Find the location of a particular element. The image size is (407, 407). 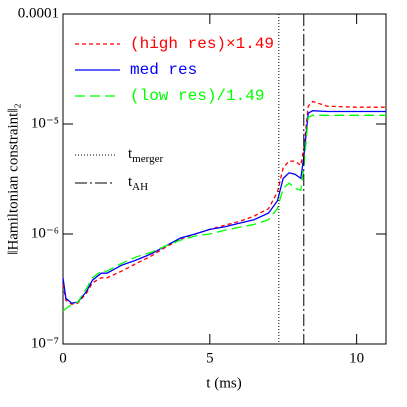

y-axis-label: ‖Hamiltonian constraint‖₂ is located at coordinates (13, 179).